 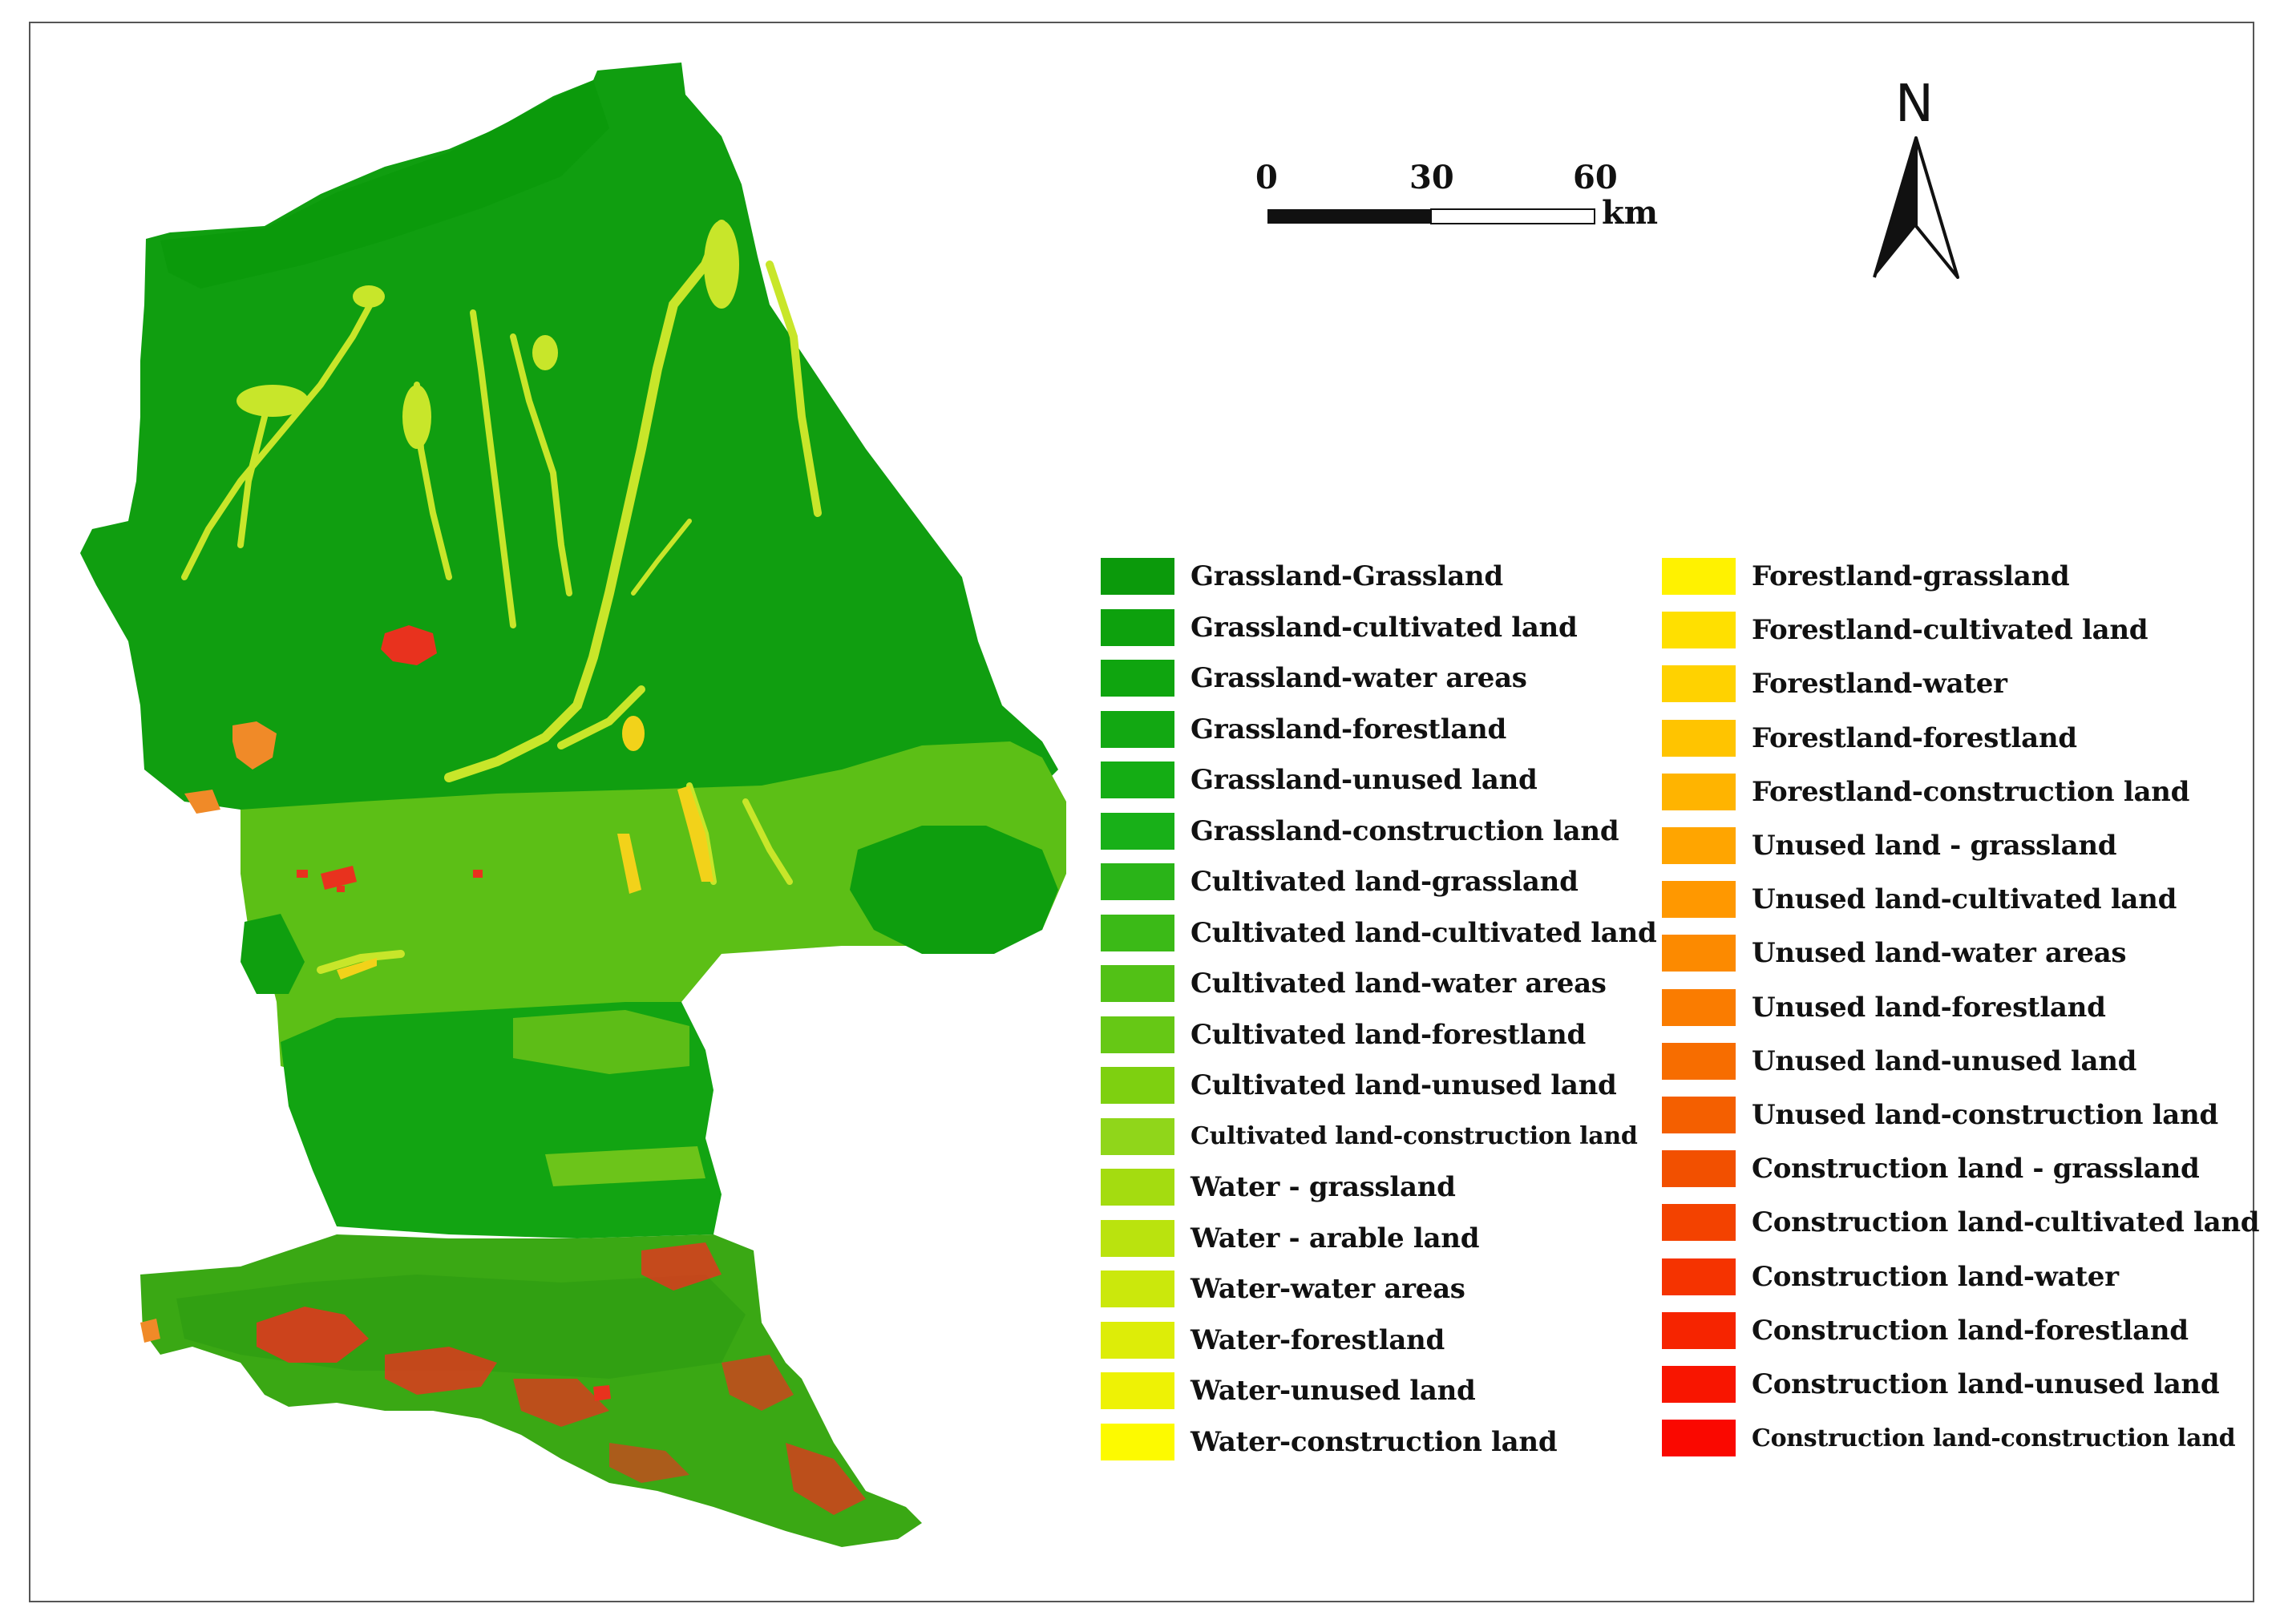 I want to click on scale-bar-black-segment, so click(x=1349, y=216).